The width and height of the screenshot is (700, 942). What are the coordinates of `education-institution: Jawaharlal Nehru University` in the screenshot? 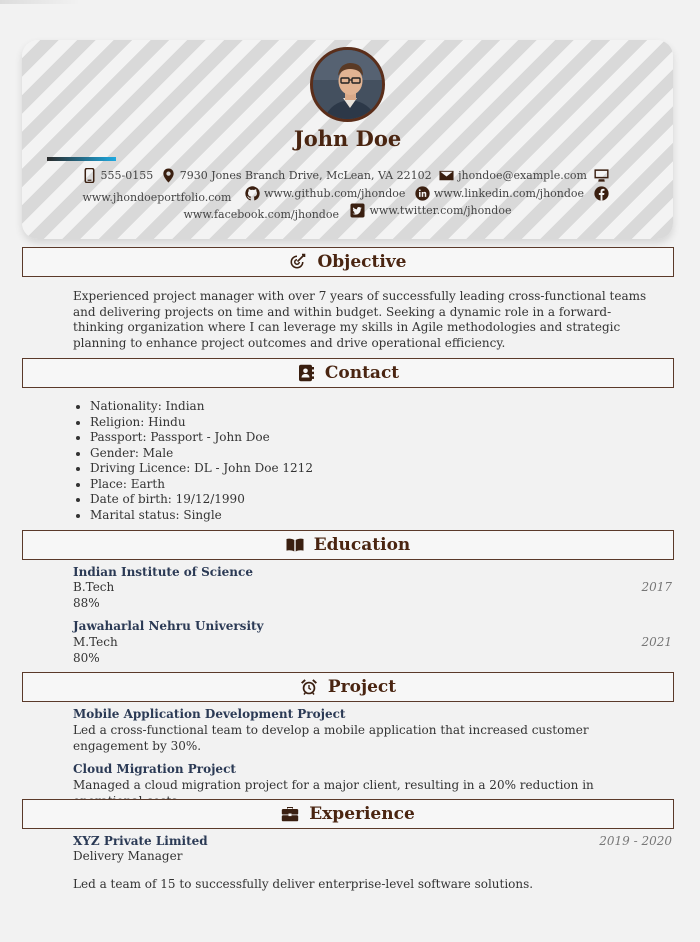 It's located at (168, 626).